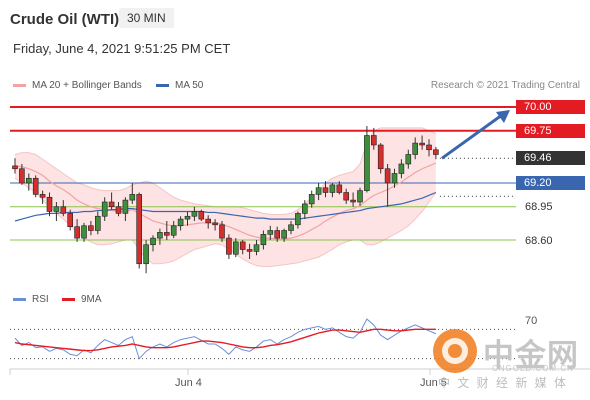 The image size is (590, 400). I want to click on rsi-layer, so click(263, 339).